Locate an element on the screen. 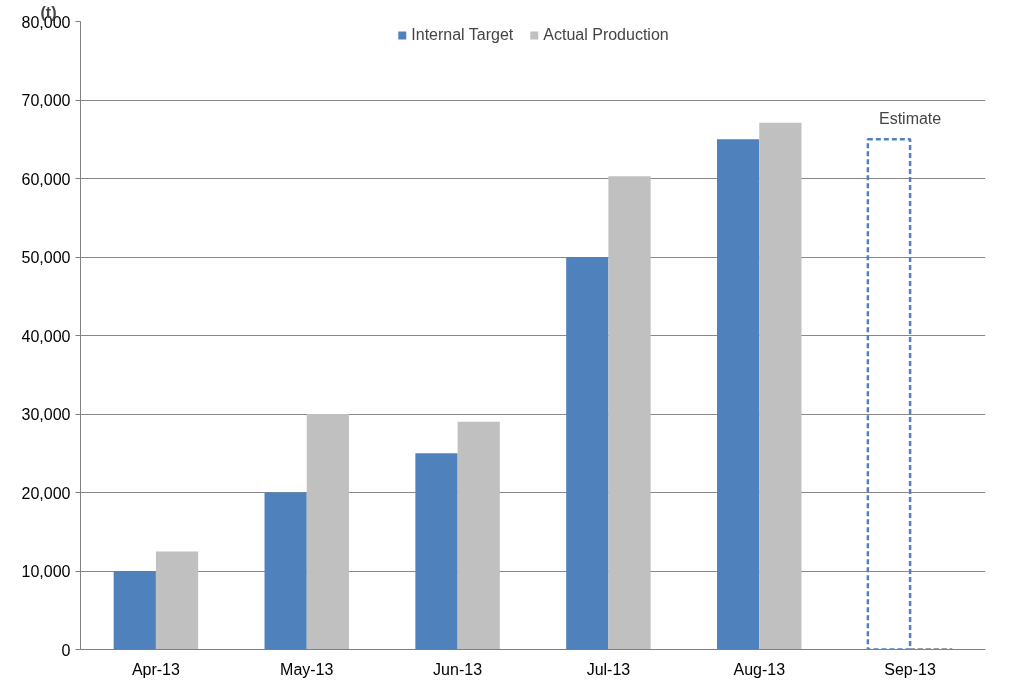 Image resolution: width=1014 pixels, height=684 pixels. legend-label: Internal Target is located at coordinates (462, 35).